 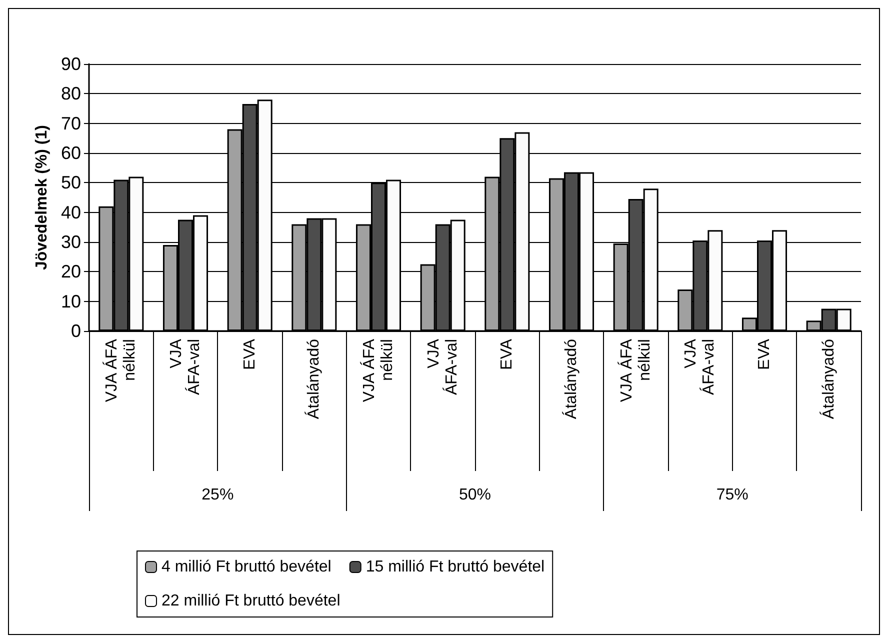 What do you see at coordinates (75, 331) in the screenshot?
I see `y-tick-label: 0` at bounding box center [75, 331].